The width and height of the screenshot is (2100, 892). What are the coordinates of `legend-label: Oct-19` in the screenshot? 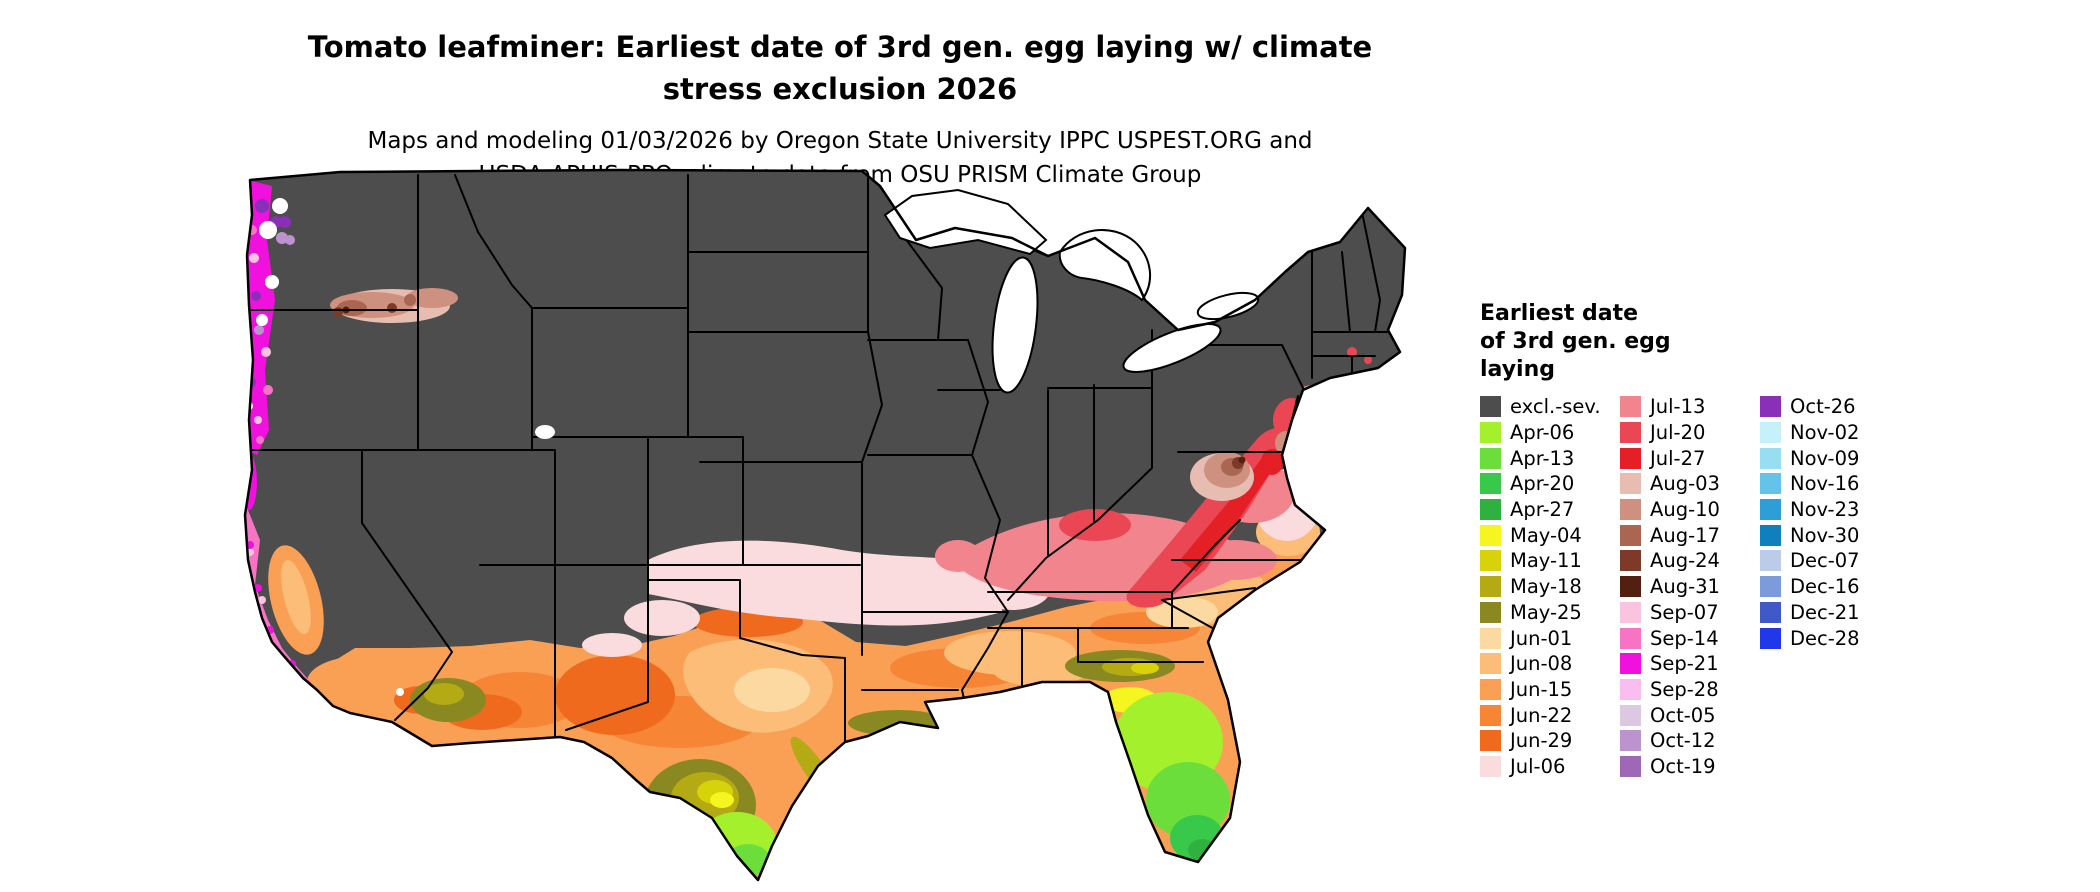 It's located at (1683, 766).